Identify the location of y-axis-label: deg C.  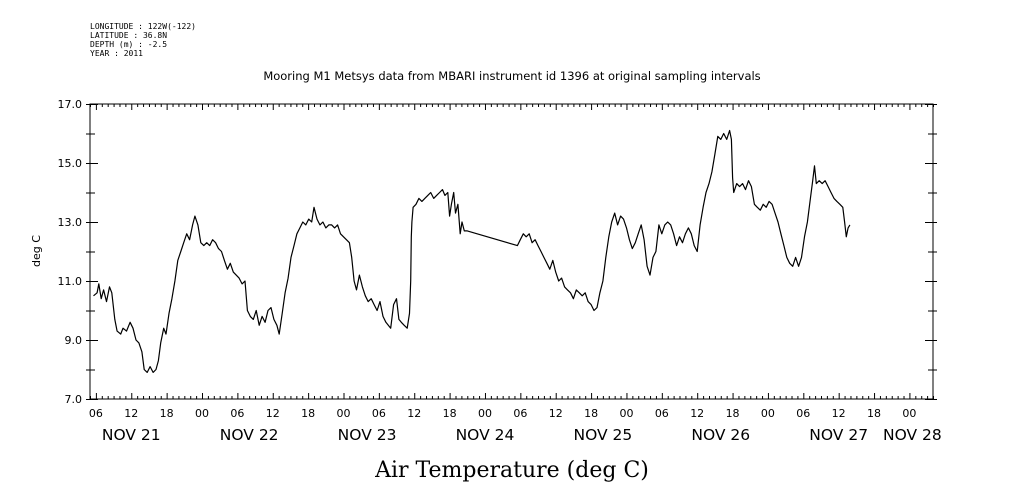
(36, 251).